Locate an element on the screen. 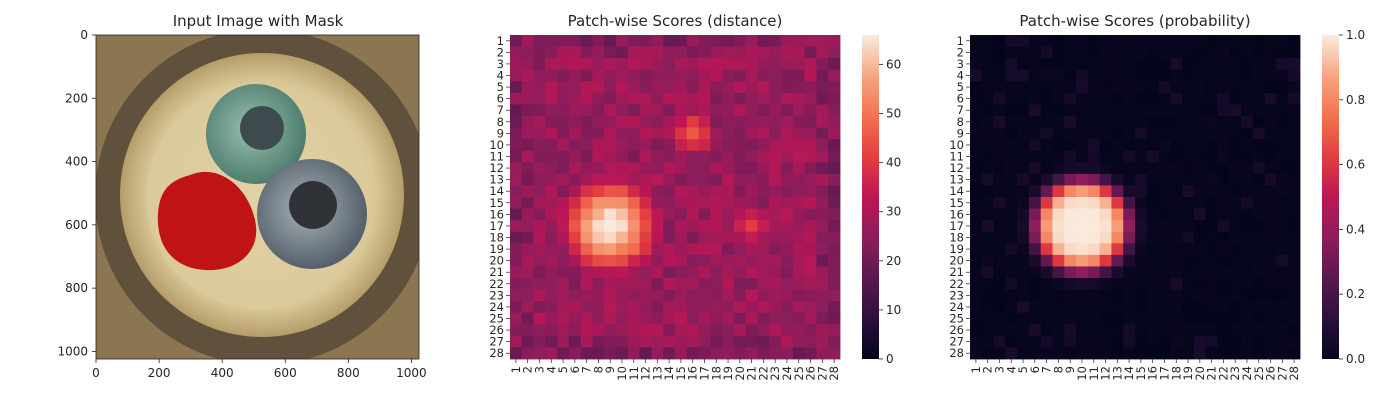 This screenshot has height=400, width=1400. heatmap-x-tick-label: 25 is located at coordinates (799, 373).